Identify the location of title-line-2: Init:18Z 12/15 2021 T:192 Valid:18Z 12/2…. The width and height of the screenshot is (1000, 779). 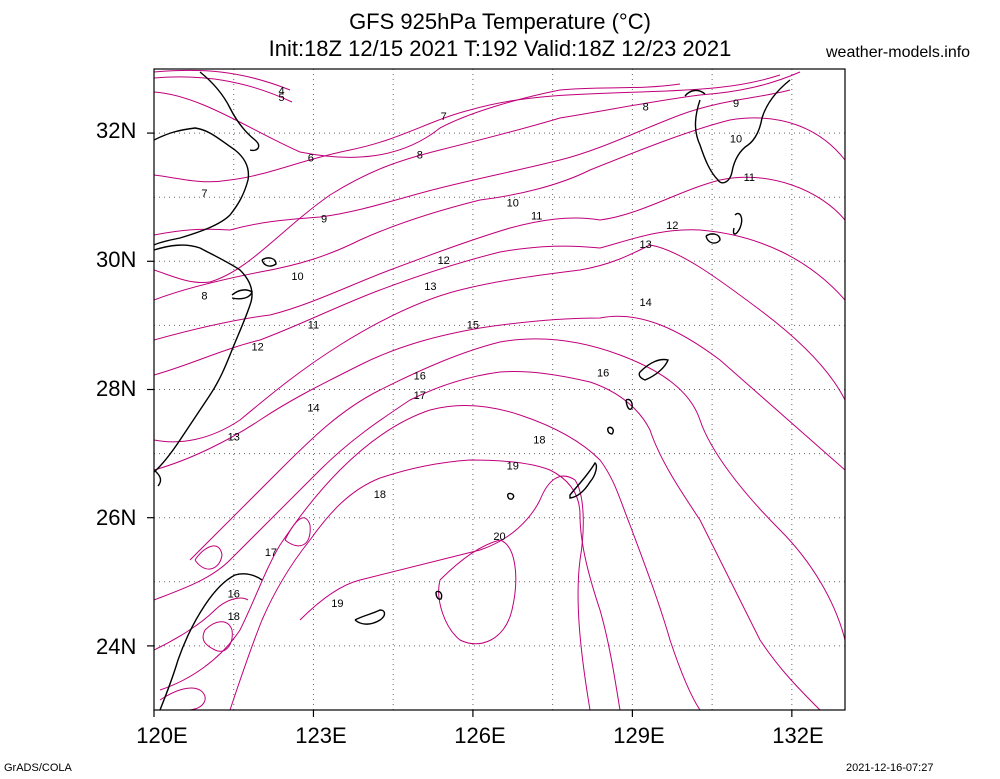
(500, 48).